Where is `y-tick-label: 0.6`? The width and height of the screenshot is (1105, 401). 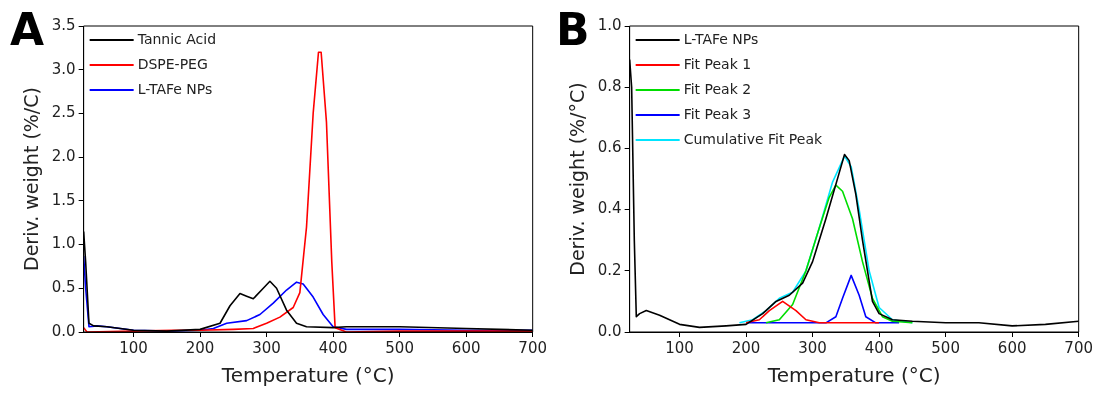 y-tick-label: 0.6 is located at coordinates (609, 147).